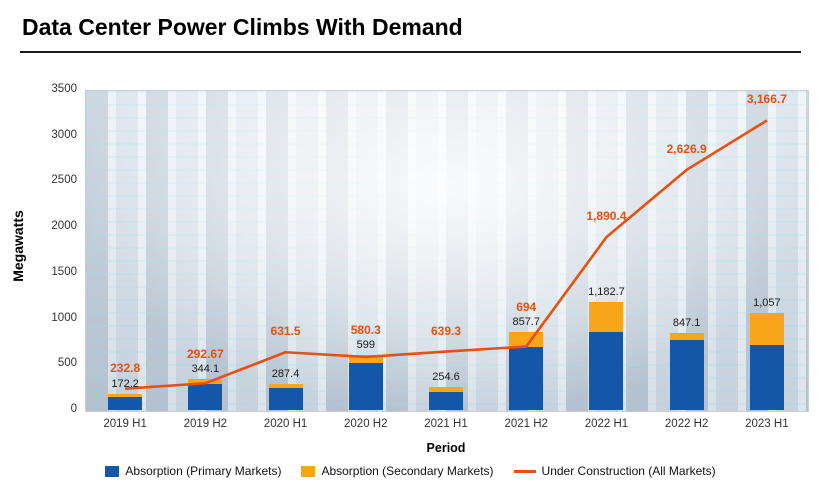 This screenshot has width=821, height=500. I want to click on x-axis-label: Period, so click(446, 448).